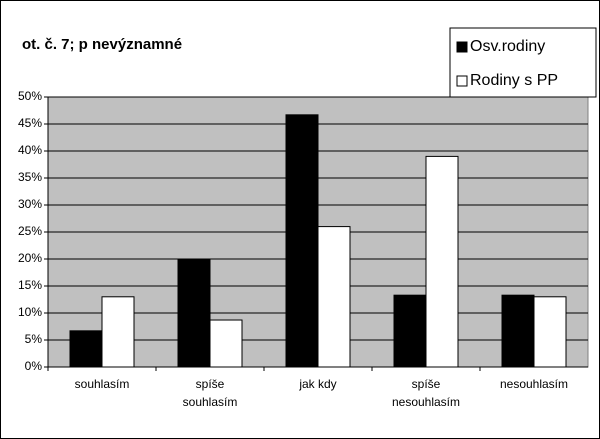 This screenshot has height=439, width=600. I want to click on x-tick-label: nesouhlasím, so click(534, 384).